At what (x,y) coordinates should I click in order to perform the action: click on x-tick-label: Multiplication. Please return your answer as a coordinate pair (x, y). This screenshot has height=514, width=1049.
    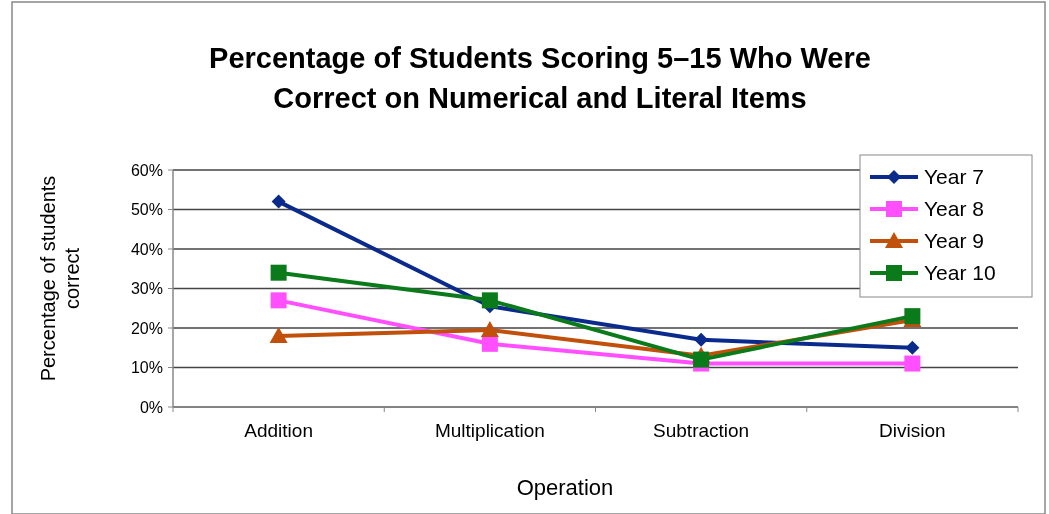
    Looking at the image, I should click on (489, 430).